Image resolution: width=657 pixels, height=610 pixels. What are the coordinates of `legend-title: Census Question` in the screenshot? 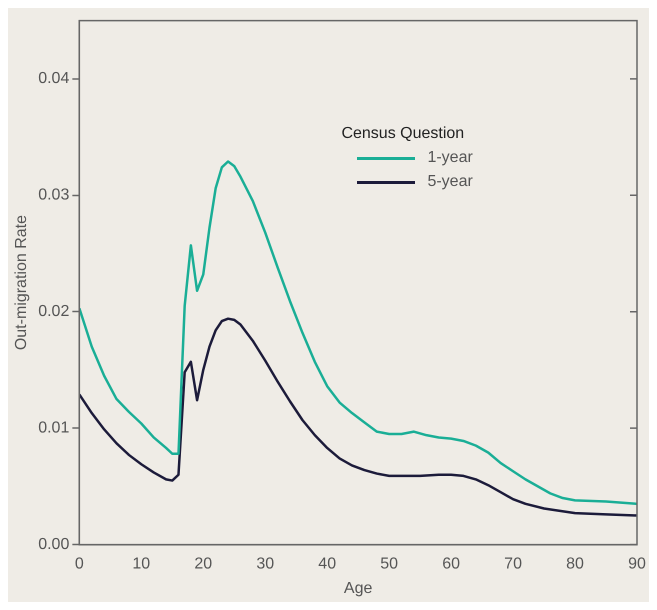 It's located at (403, 134).